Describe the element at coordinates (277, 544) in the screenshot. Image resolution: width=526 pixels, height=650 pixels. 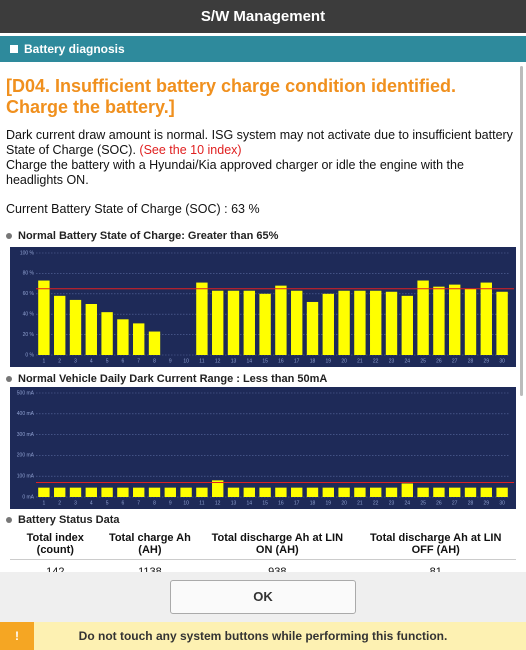
I see `table-header: Total discharge Ah at LIN ON (AH)` at that location.